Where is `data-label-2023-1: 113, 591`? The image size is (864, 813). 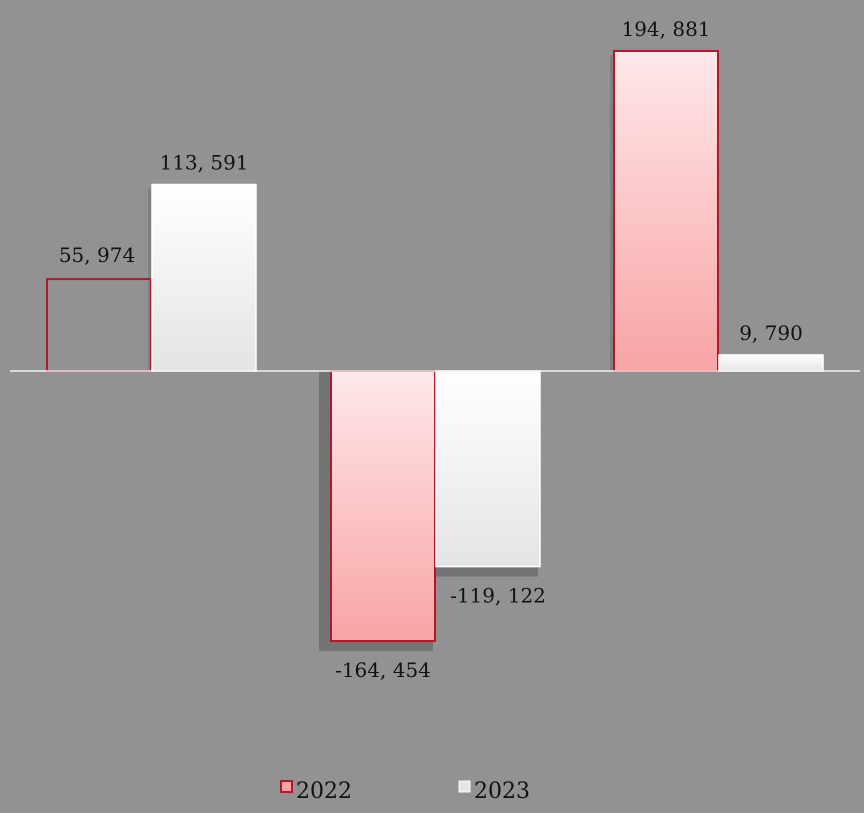 data-label-2023-1: 113, 591 is located at coordinates (203, 162).